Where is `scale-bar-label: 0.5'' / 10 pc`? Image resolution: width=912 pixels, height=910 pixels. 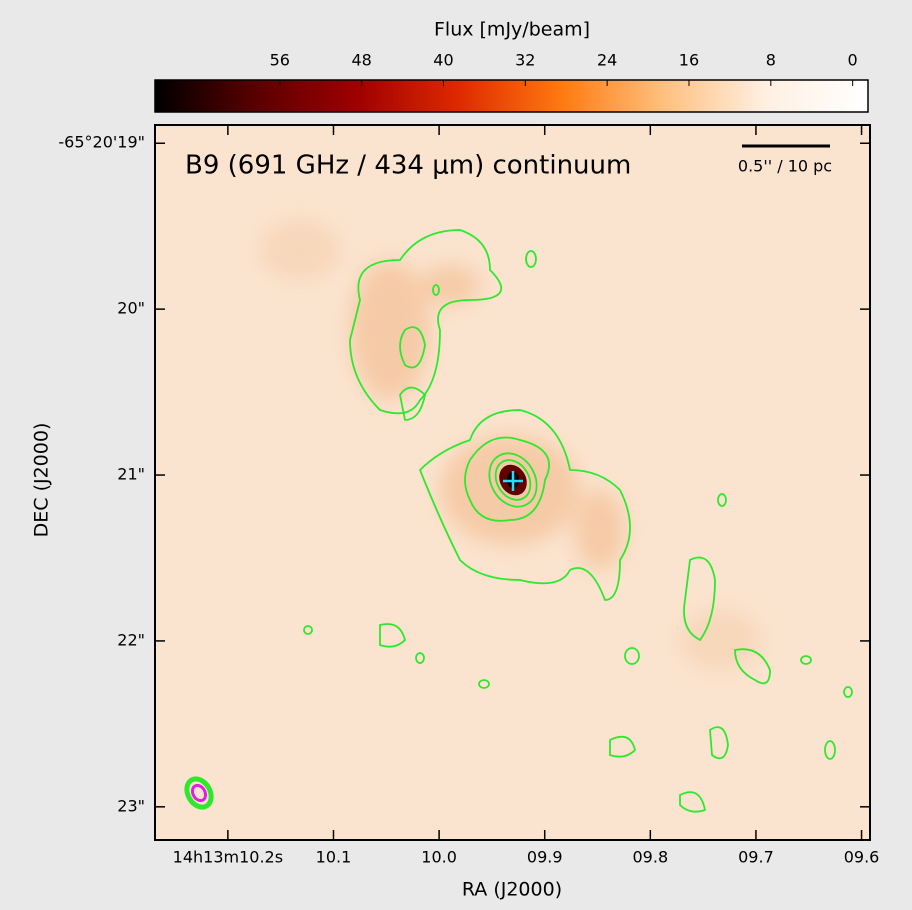
scale-bar-label: 0.5'' / 10 pc is located at coordinates (785, 166).